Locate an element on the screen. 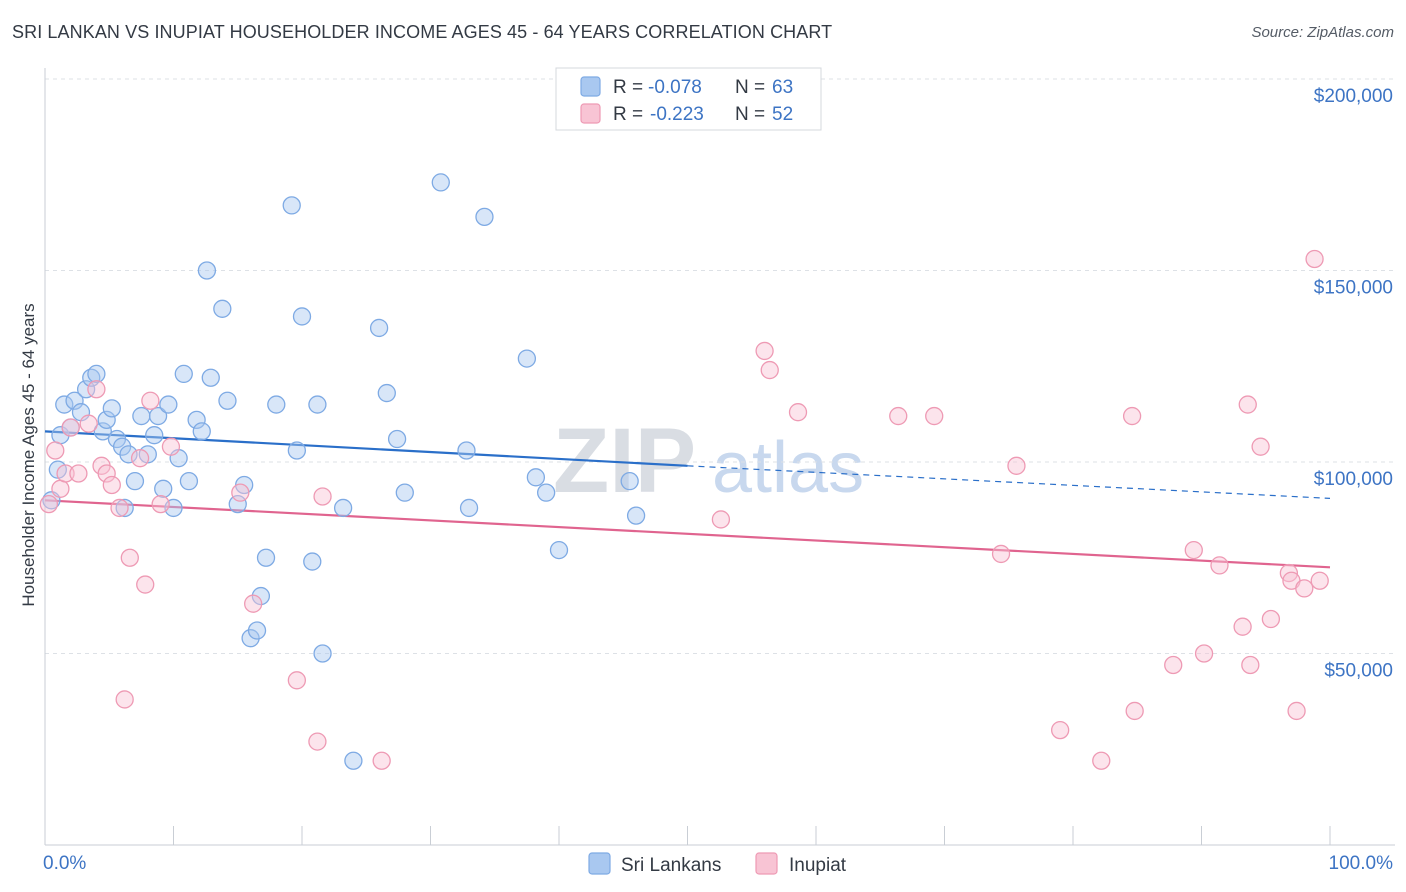 The image size is (1406, 892). legend-r-value: -0.078 is located at coordinates (675, 87).